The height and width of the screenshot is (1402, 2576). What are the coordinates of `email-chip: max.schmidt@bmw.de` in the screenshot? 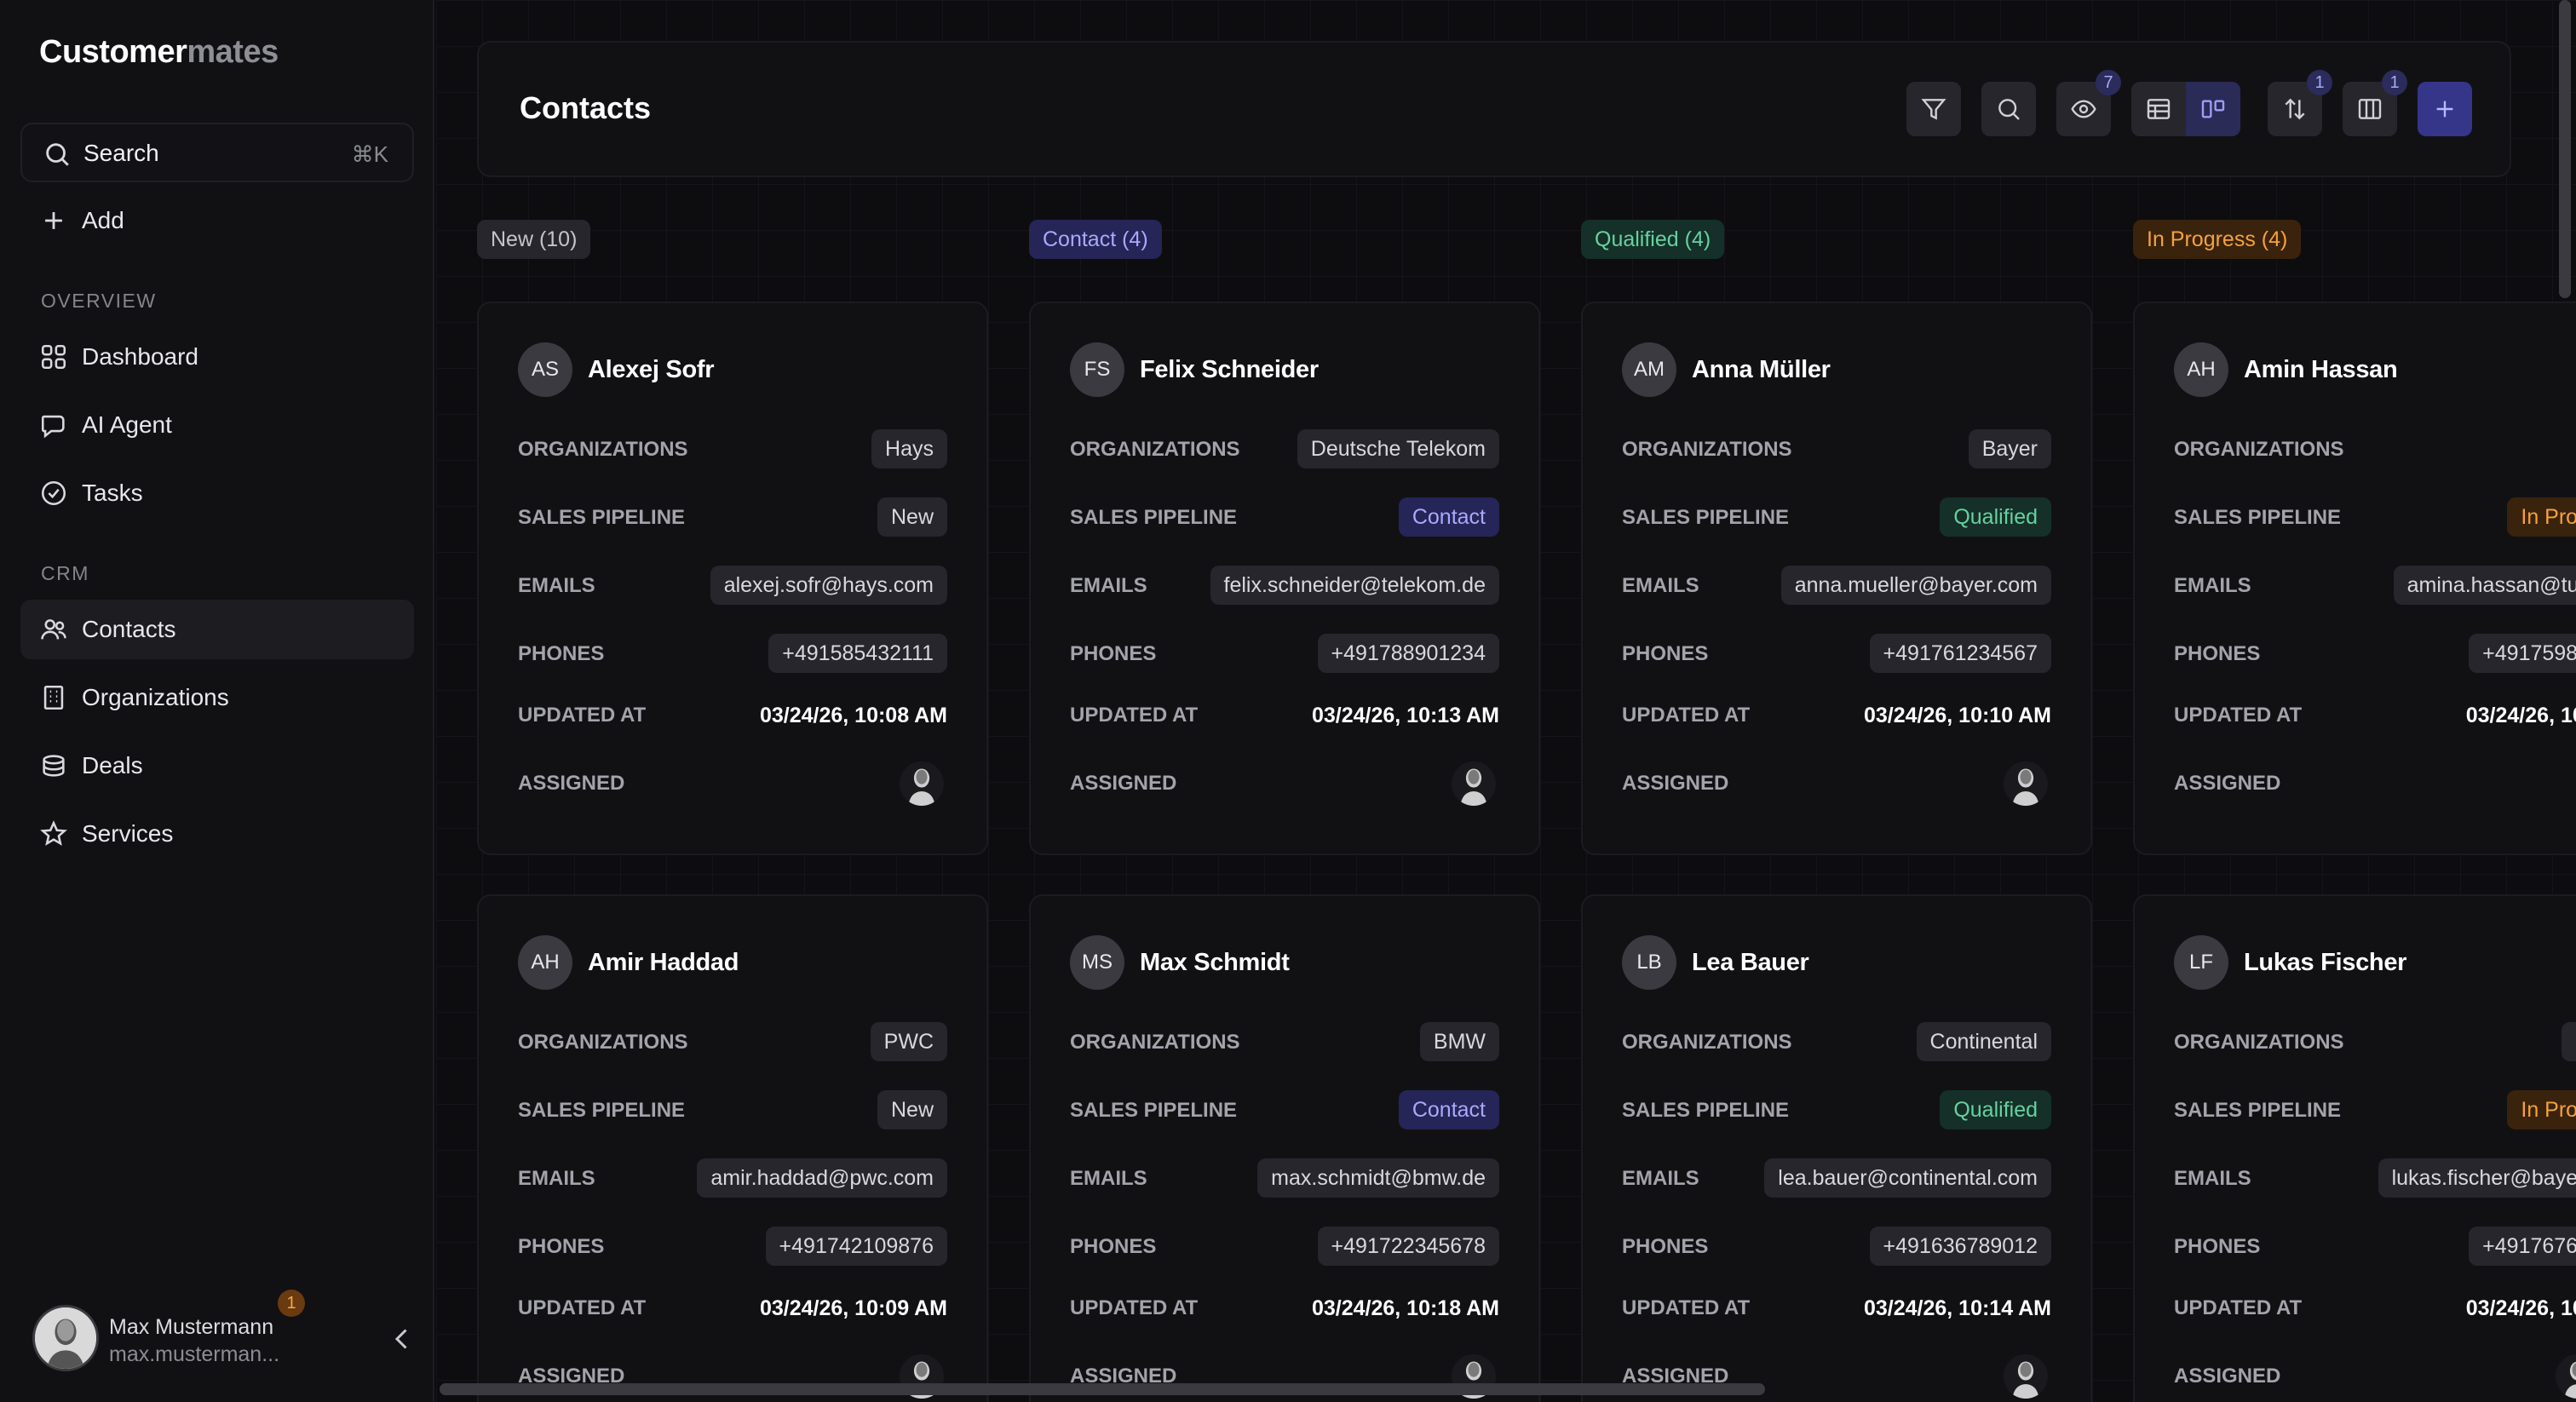 It's located at (1378, 1178).